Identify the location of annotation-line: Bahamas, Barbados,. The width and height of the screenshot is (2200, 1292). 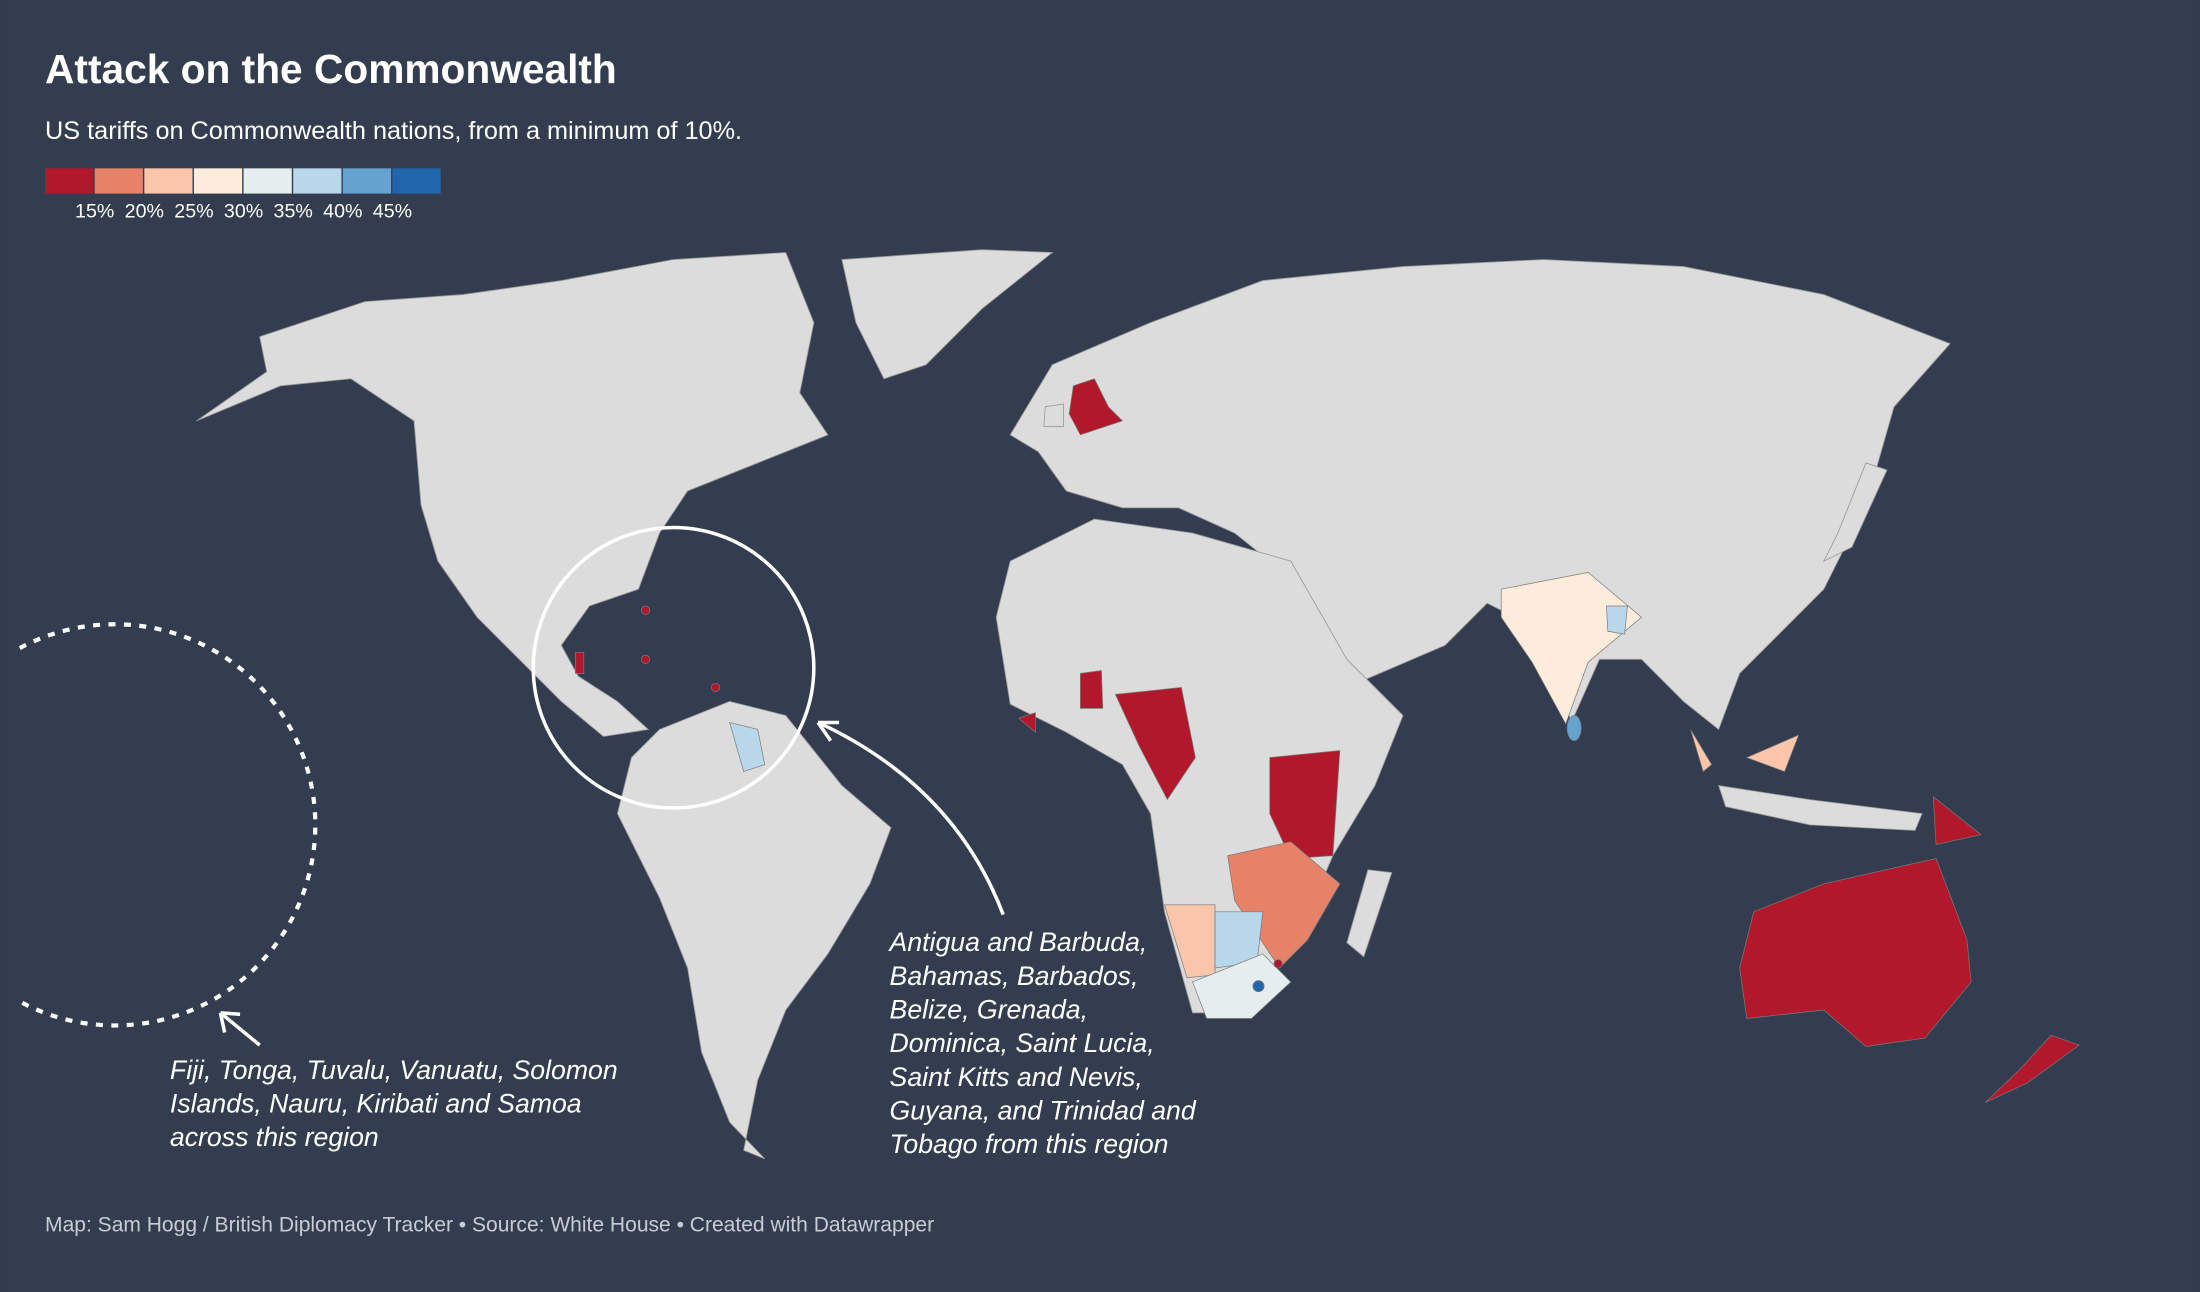
(1014, 976).